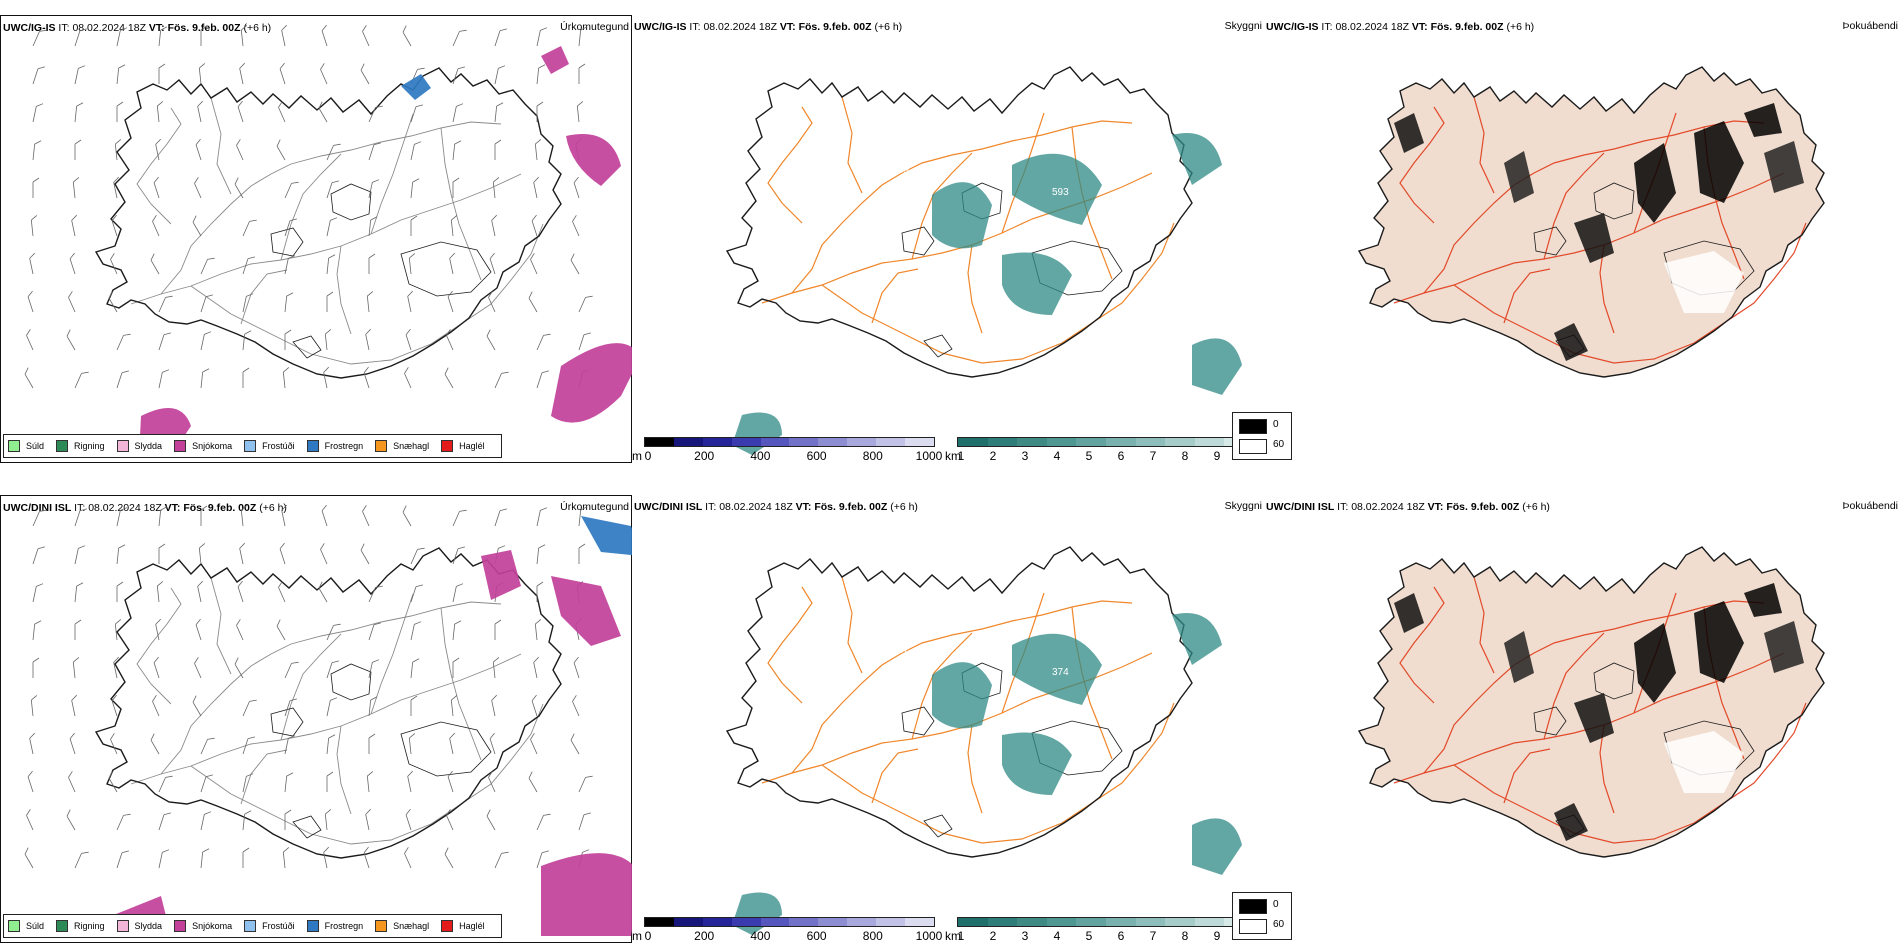 The image size is (1900, 950). What do you see at coordinates (26, 926) in the screenshot?
I see `legend-item: Súld` at bounding box center [26, 926].